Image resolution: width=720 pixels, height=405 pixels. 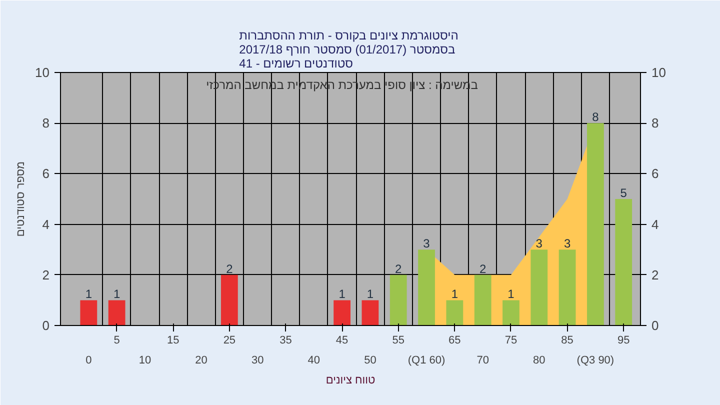 What do you see at coordinates (42, 72) in the screenshot?
I see `y-tick-label: 10` at bounding box center [42, 72].